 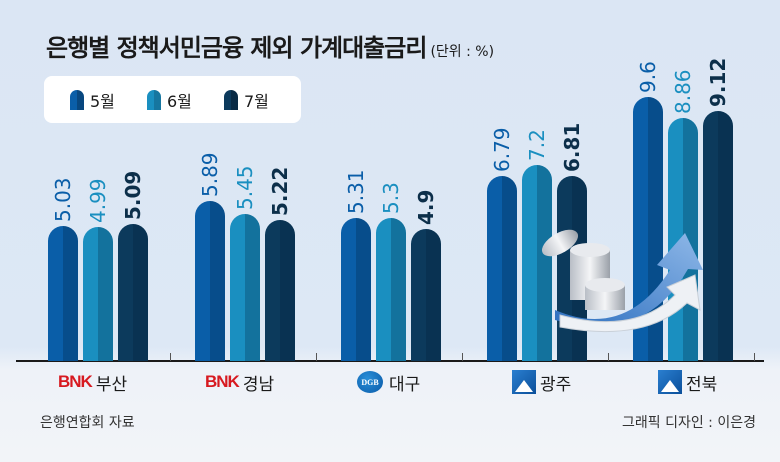 I want to click on value-label: 5.09, so click(x=133, y=195).